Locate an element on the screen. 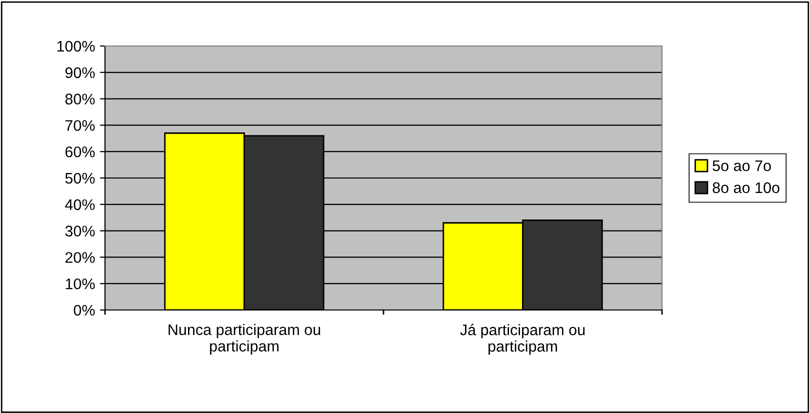 Image resolution: width=810 pixels, height=413 pixels. legend-label: 8o ao 10o is located at coordinates (746, 188).